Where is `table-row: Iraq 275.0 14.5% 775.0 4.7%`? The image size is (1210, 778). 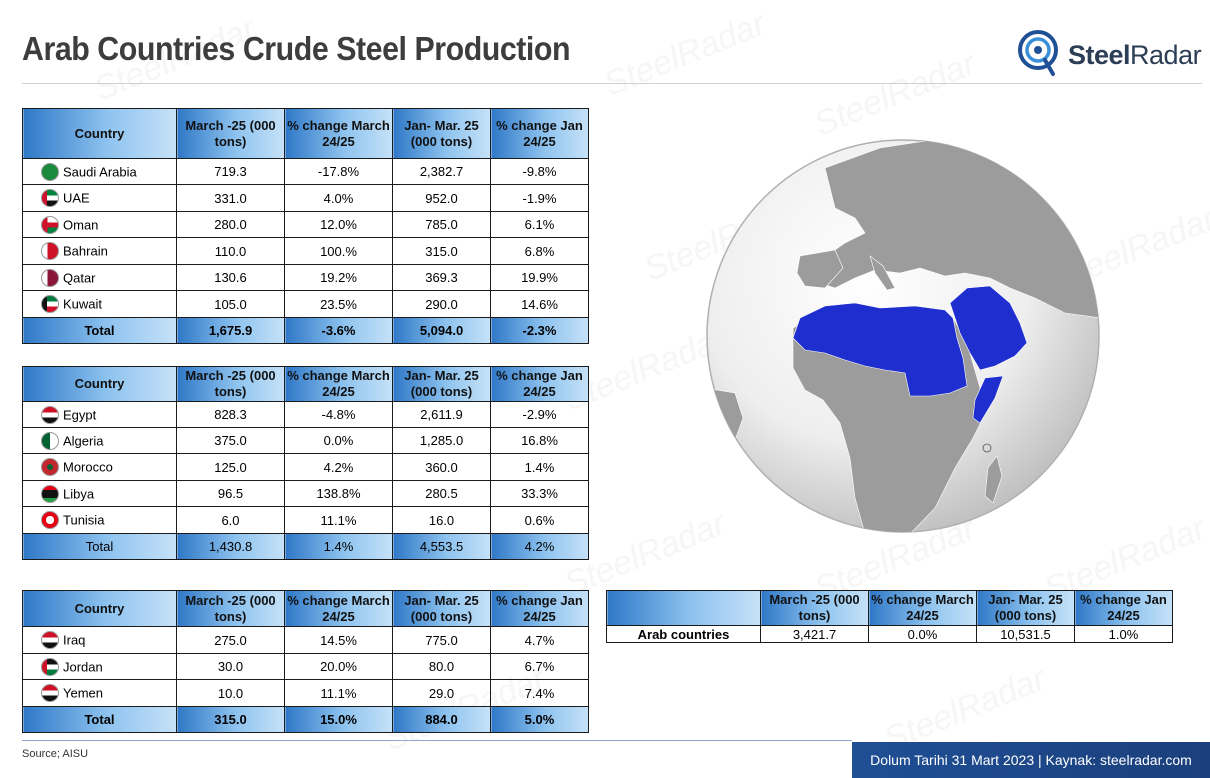
table-row: Iraq 275.0 14.5% 775.0 4.7% is located at coordinates (305, 640).